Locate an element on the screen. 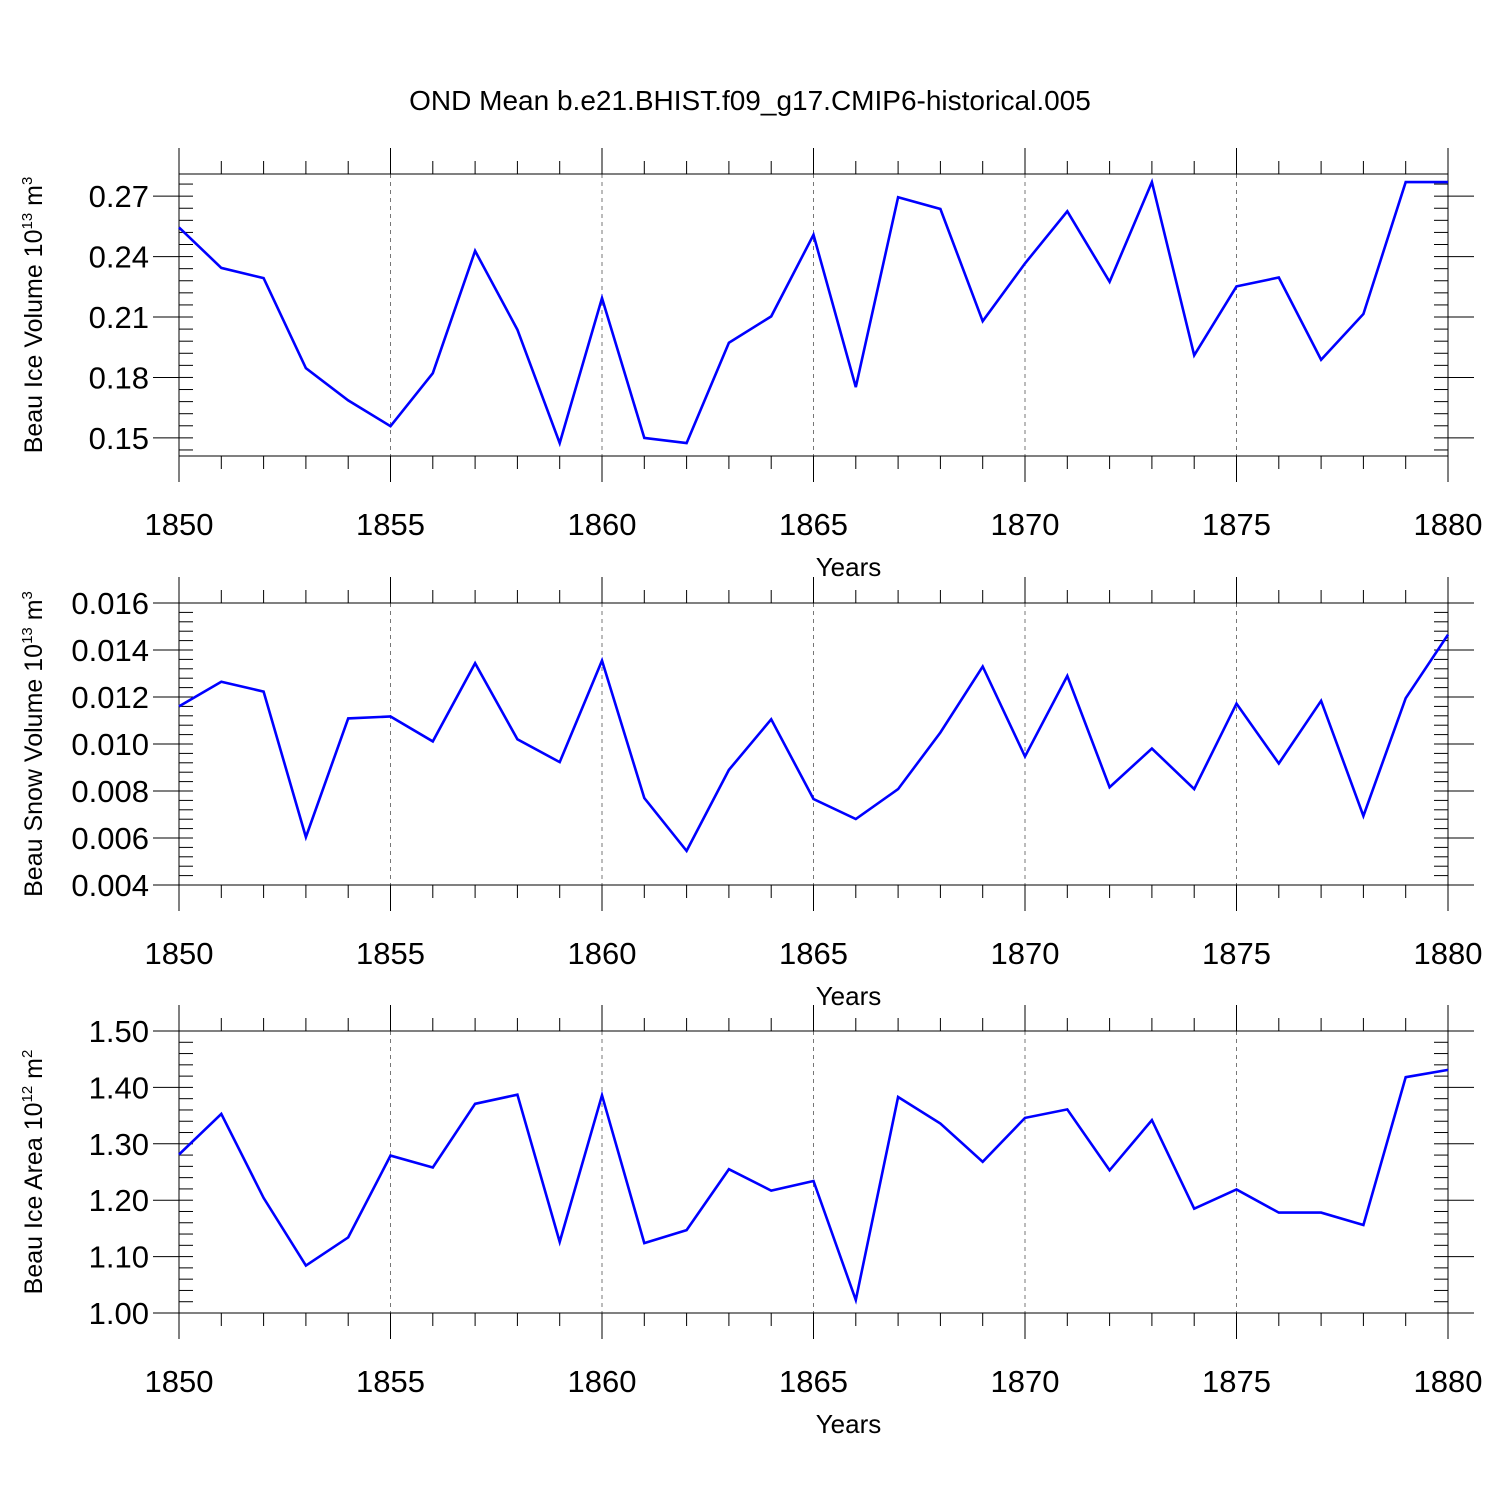 The image size is (1500, 1500). y-axis-label: Beau Ice Area 1012 m2 is located at coordinates (33, 1172).